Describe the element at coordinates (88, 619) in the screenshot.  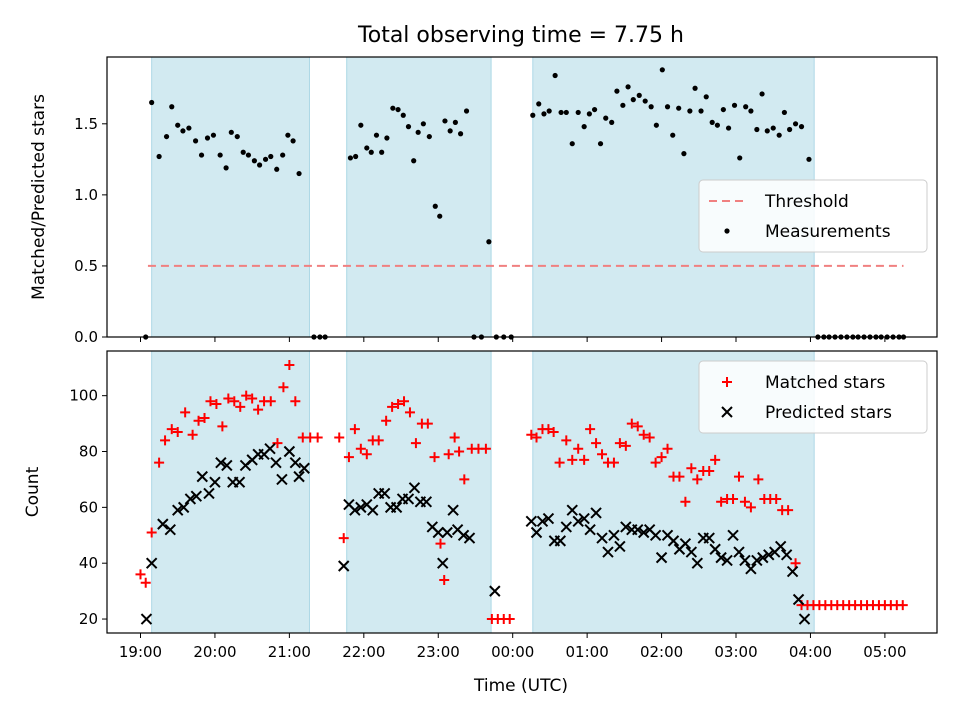
I see `y-tick-label: 20` at that location.